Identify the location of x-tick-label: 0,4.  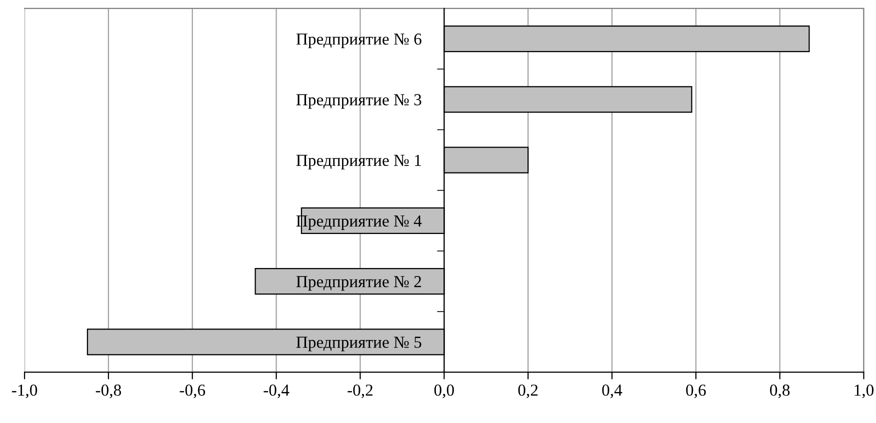
(612, 391).